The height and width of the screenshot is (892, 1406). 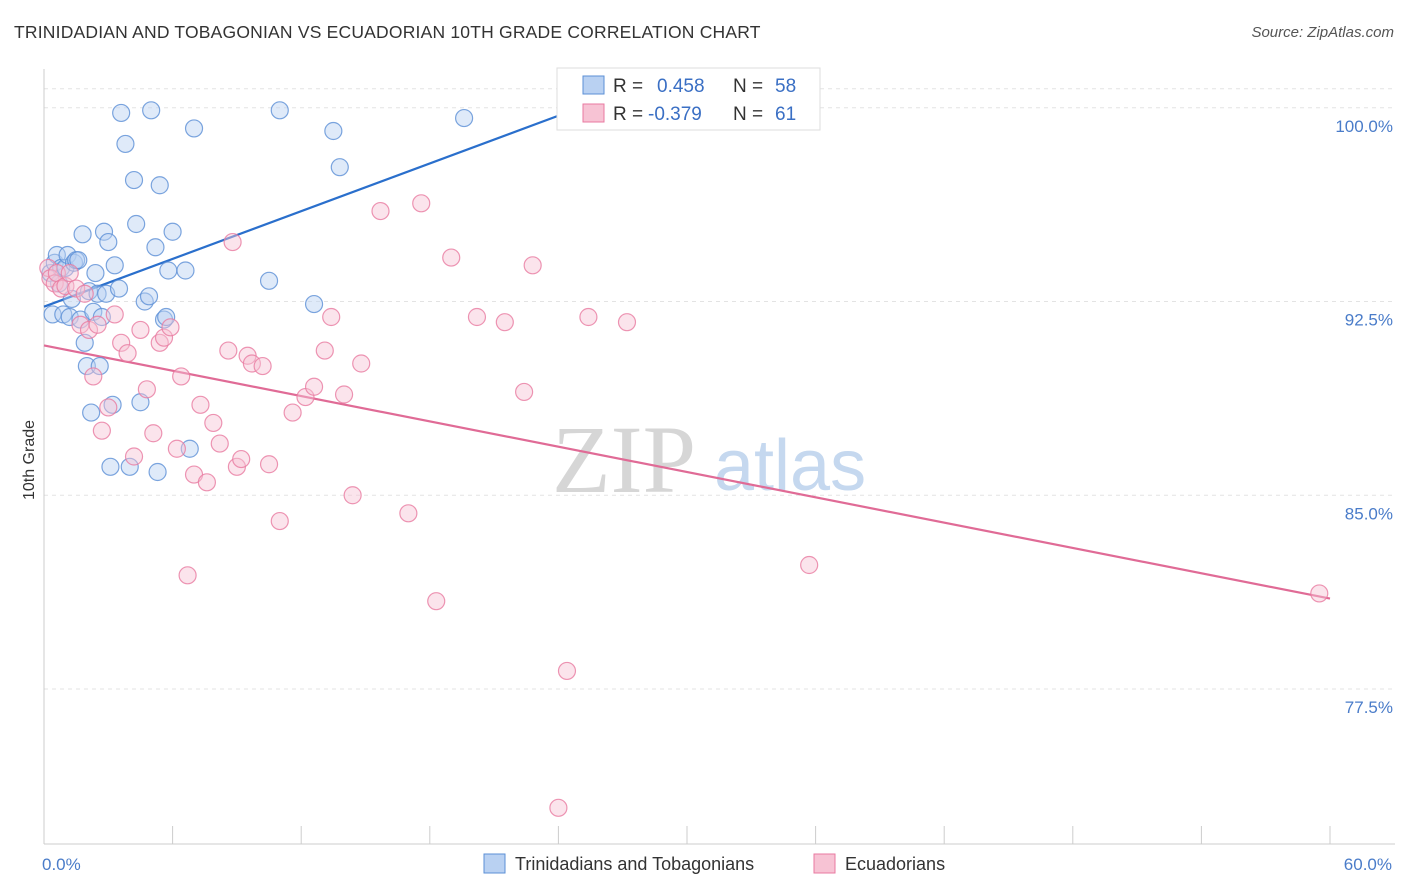 I want to click on legend-blue-swatch, so click(x=593, y=85).